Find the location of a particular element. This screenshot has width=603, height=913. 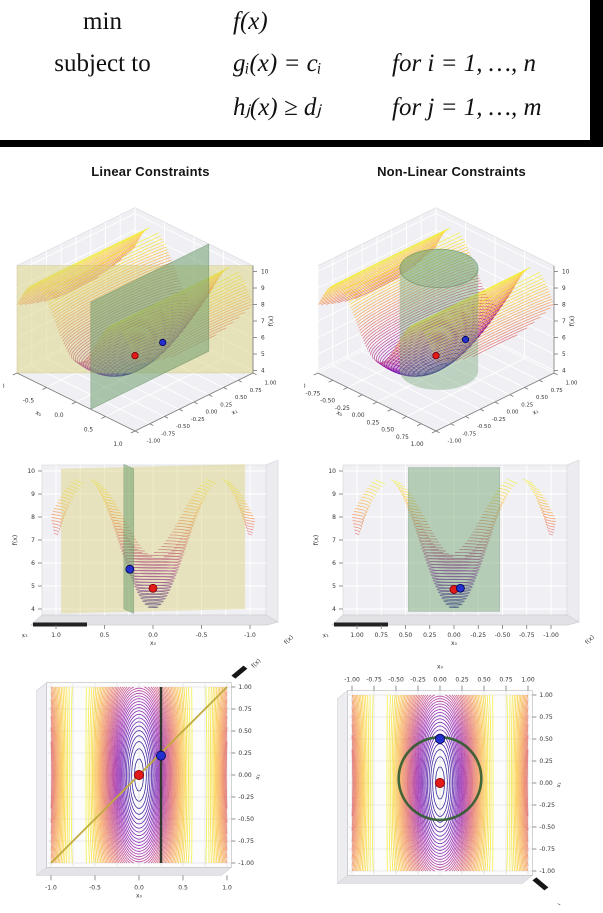

svg-text: -1.0 is located at coordinates (4, 387).